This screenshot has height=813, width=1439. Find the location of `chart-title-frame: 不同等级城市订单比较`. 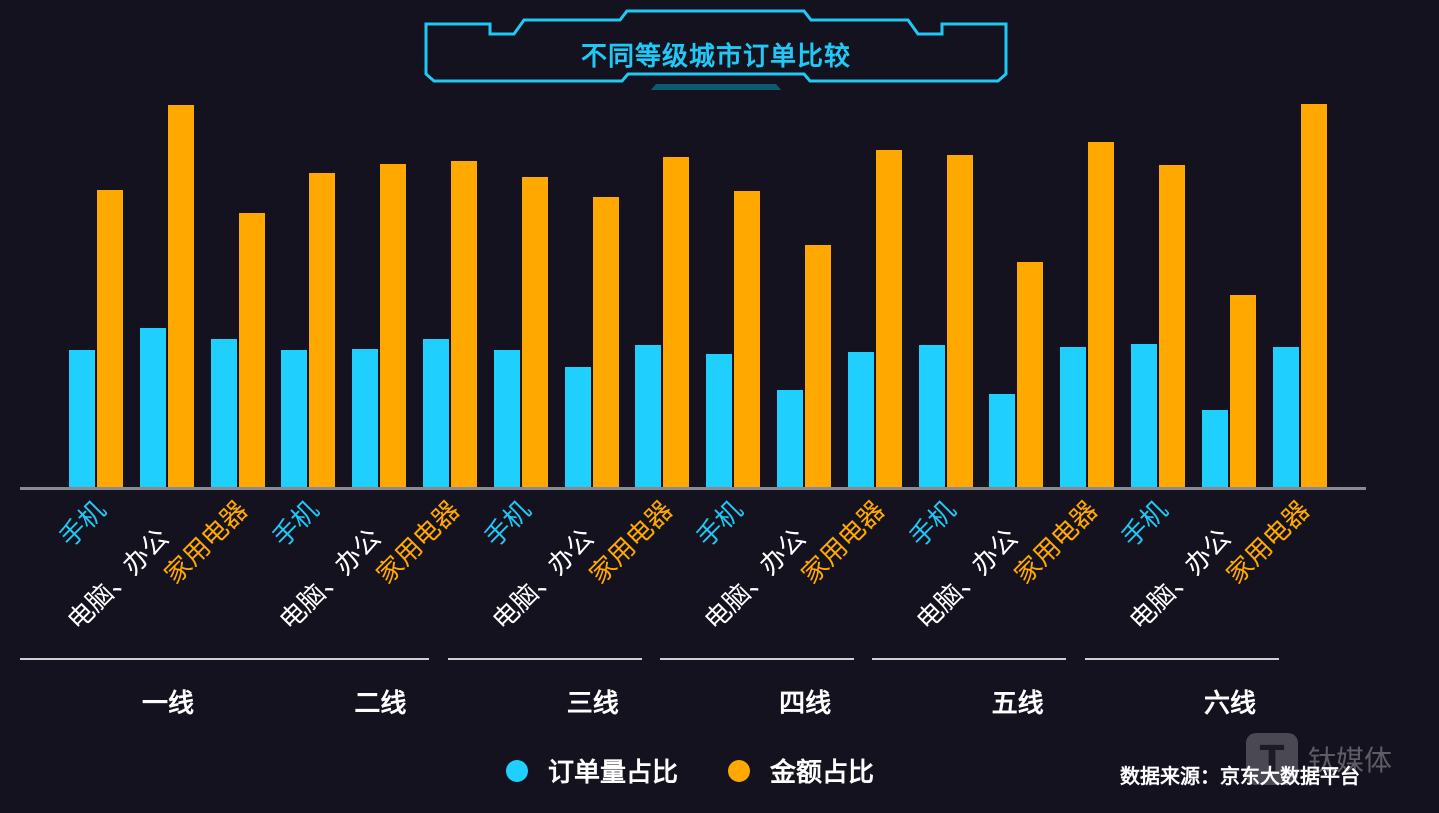

chart-title-frame: 不同等级城市订单比较 is located at coordinates (716, 49).